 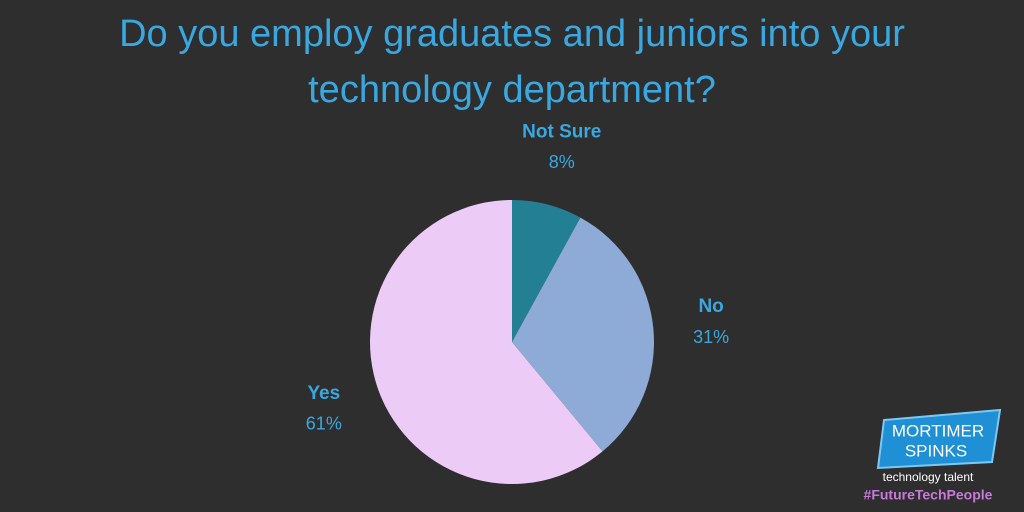 What do you see at coordinates (936, 450) in the screenshot?
I see `logo-name: SPINKS` at bounding box center [936, 450].